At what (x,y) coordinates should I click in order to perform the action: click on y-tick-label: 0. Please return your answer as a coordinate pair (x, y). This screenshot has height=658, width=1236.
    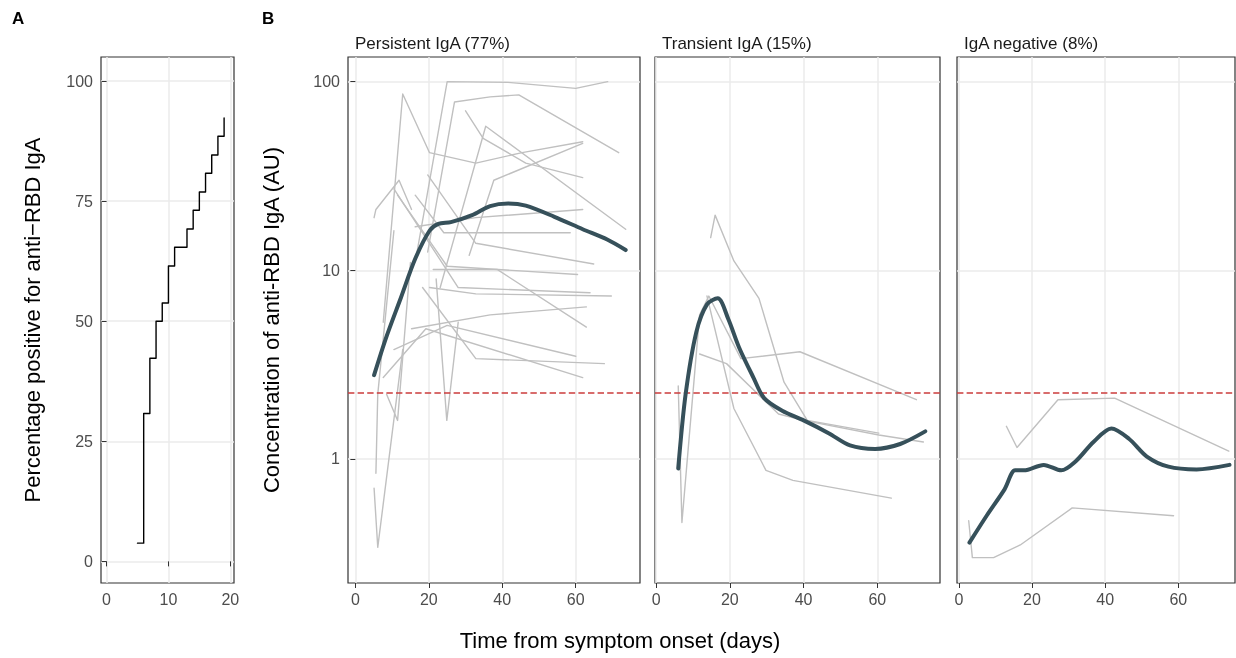
    Looking at the image, I should click on (89, 561).